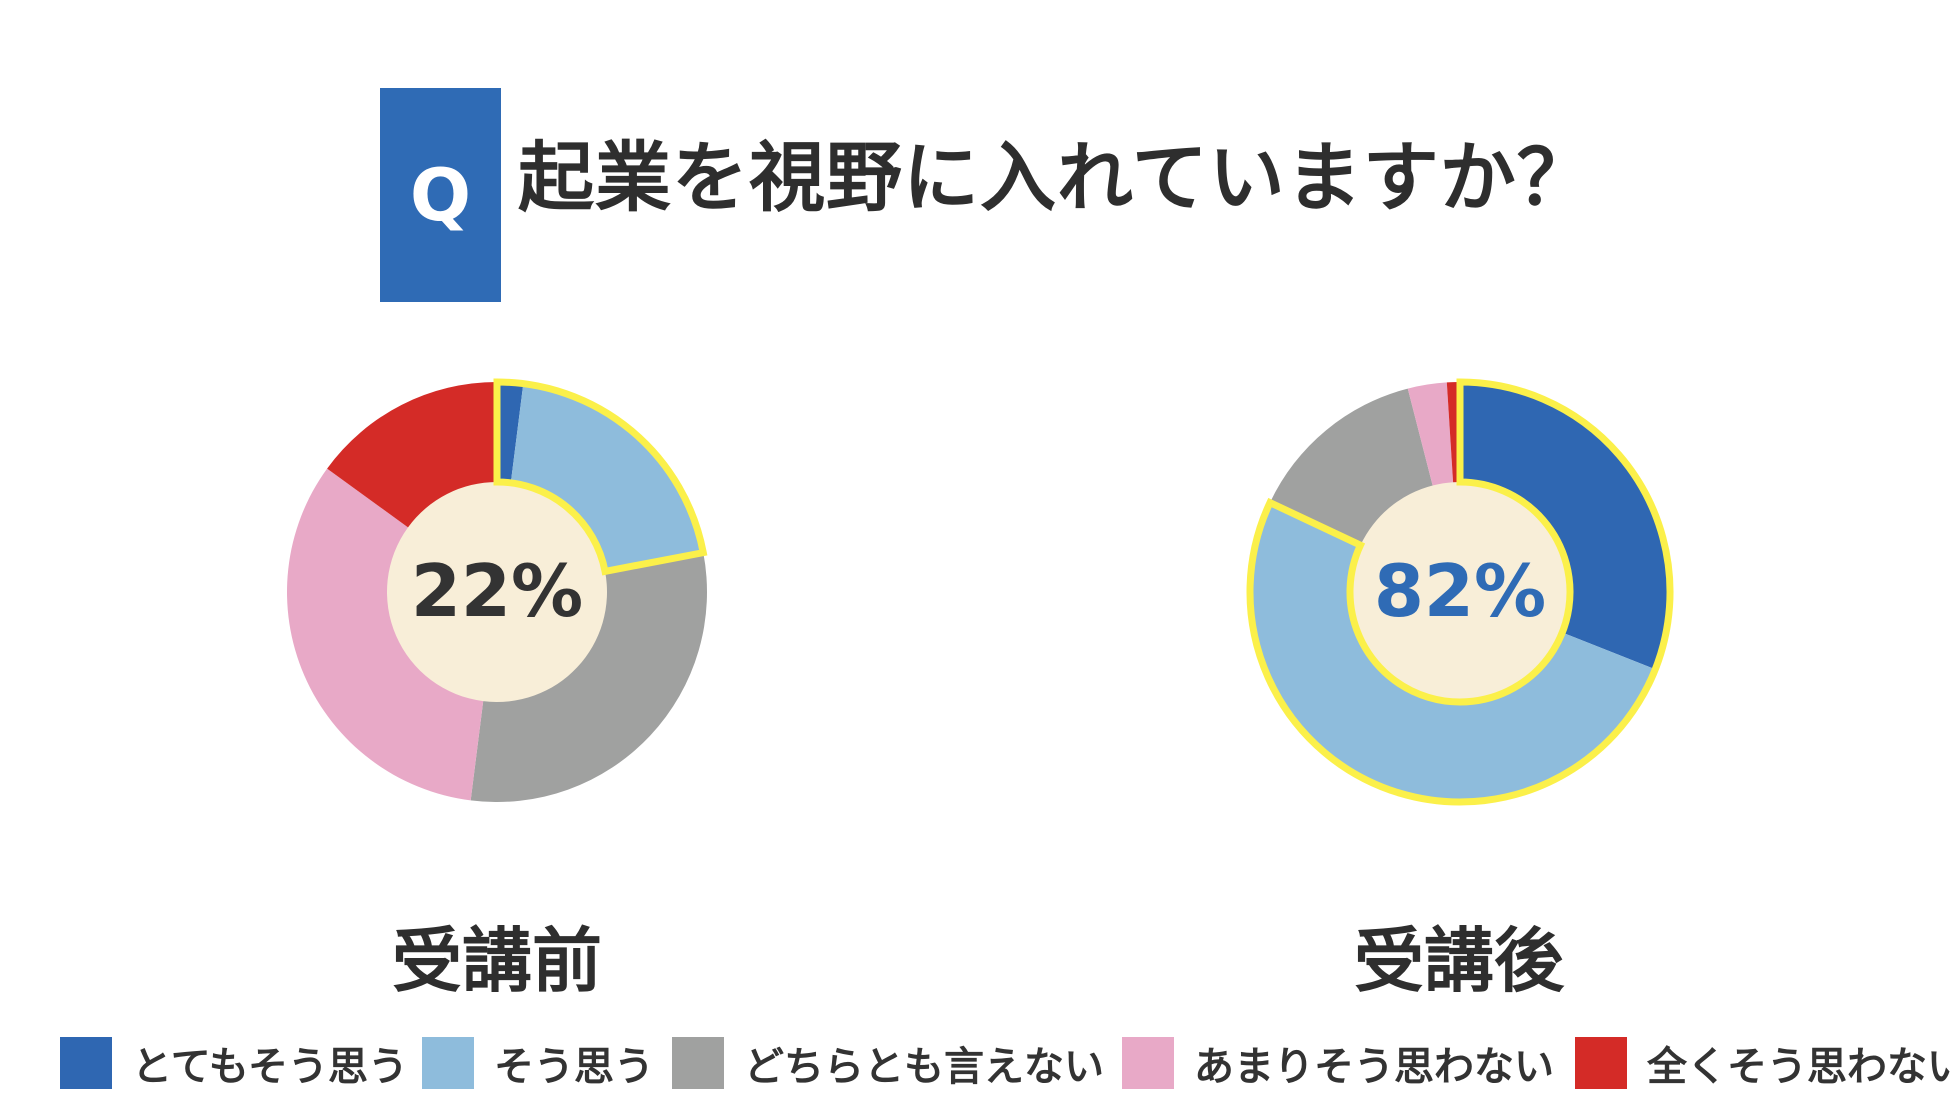  I want to click on chart-label-after: 受講後, so click(1459, 961).